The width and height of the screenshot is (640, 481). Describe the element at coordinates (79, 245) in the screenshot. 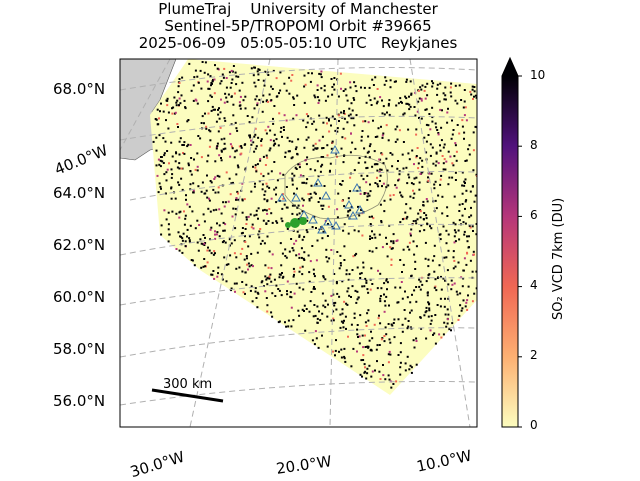

I see `lat-label-62: 62.0°N` at that location.